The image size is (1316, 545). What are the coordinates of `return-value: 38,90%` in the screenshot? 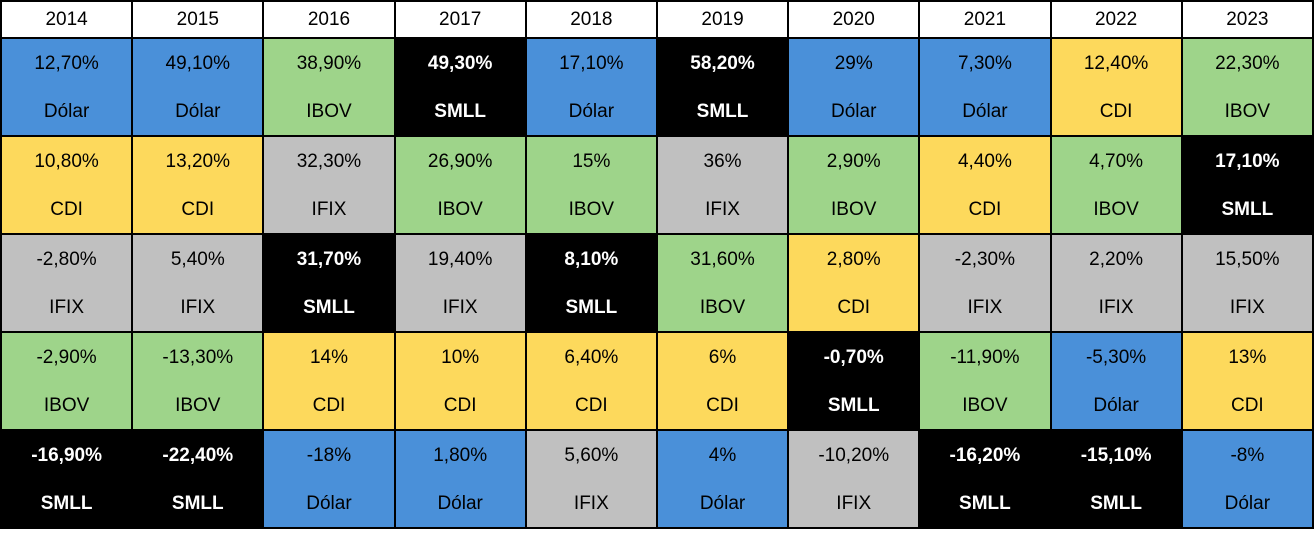 It's located at (329, 63).